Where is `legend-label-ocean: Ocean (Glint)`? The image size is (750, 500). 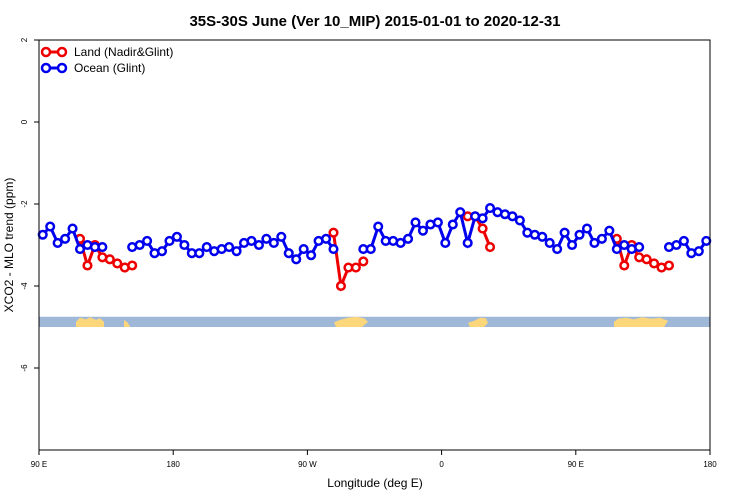
legend-label-ocean: Ocean (Glint) is located at coordinates (109, 68).